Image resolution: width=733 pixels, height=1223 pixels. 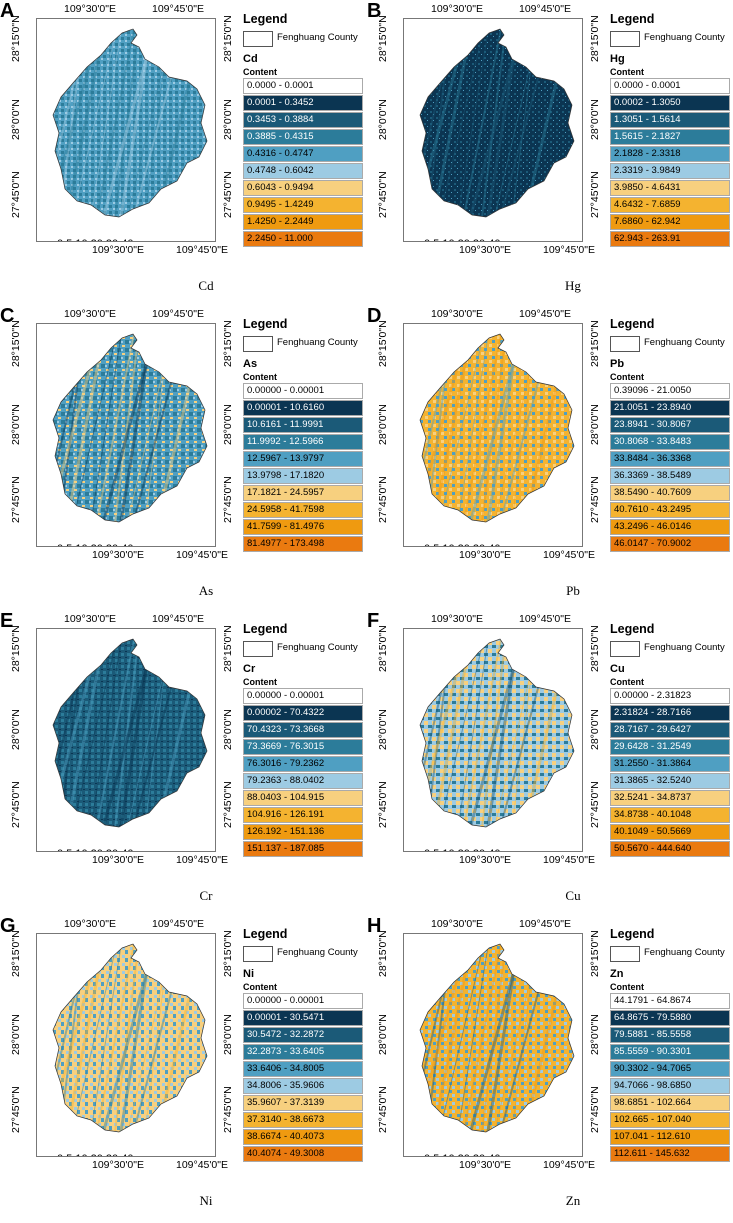 What do you see at coordinates (303, 1017) in the screenshot?
I see `legend-item: 0.00001 - 30.5471` at bounding box center [303, 1017].